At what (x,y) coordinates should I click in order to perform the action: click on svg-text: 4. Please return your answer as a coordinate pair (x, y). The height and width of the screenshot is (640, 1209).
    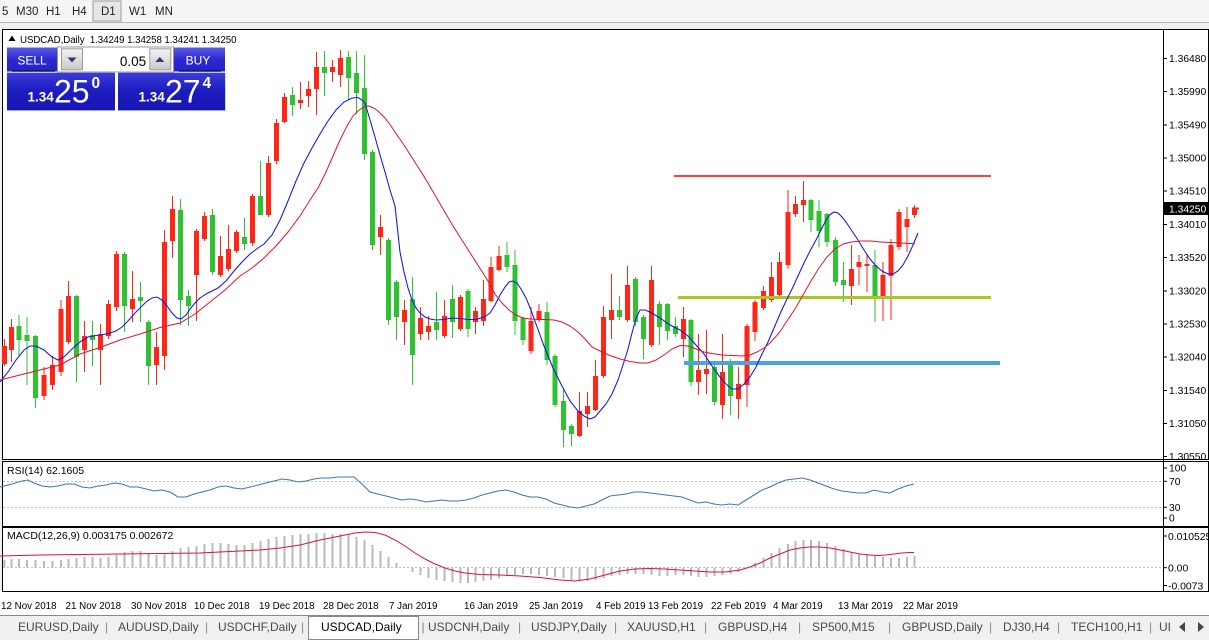
    Looking at the image, I should click on (207, 83).